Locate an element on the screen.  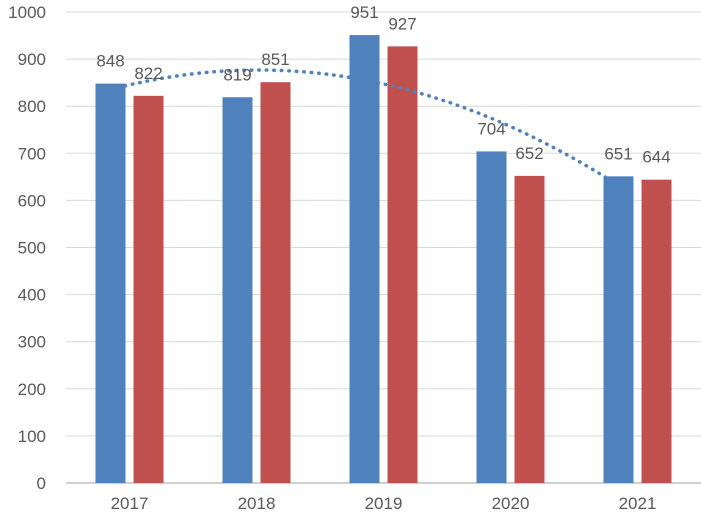
x-tick-label: 2019 is located at coordinates (384, 503).